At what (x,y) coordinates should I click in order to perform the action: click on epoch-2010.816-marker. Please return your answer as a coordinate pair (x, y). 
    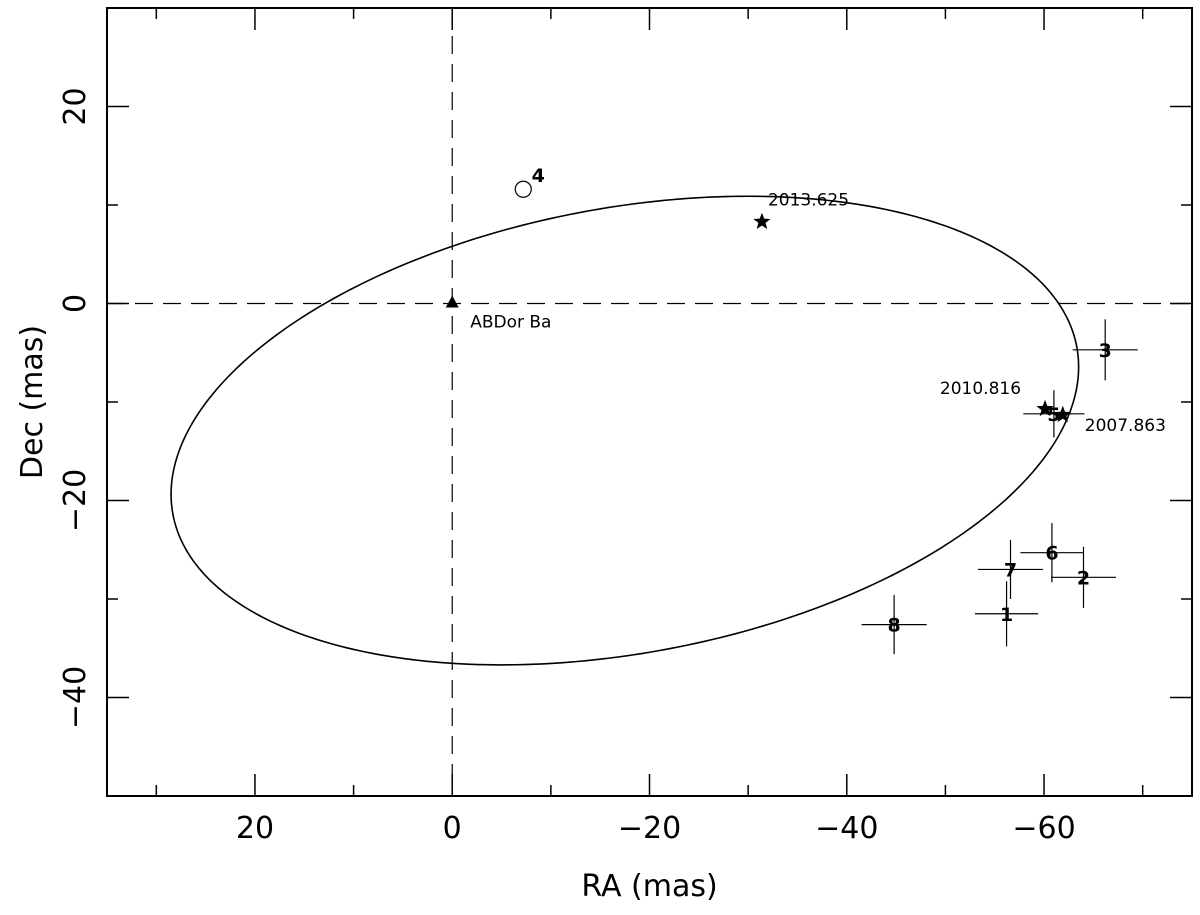
    Looking at the image, I should click on (1045, 408).